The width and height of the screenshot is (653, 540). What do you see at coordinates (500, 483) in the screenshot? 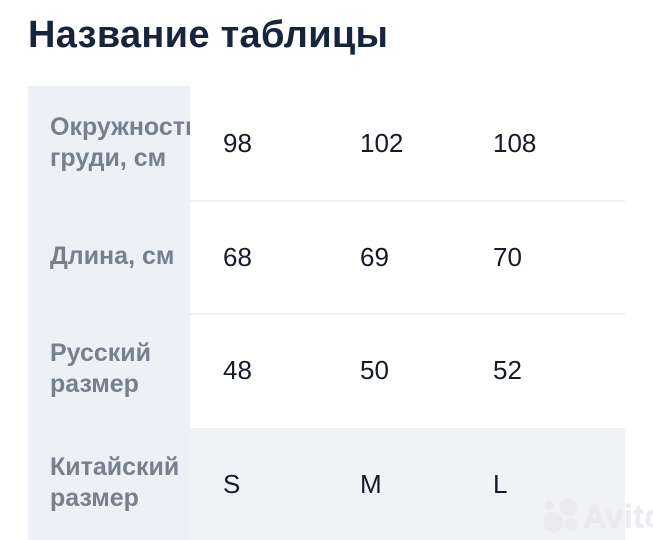
I see `cell-value: L` at bounding box center [500, 483].